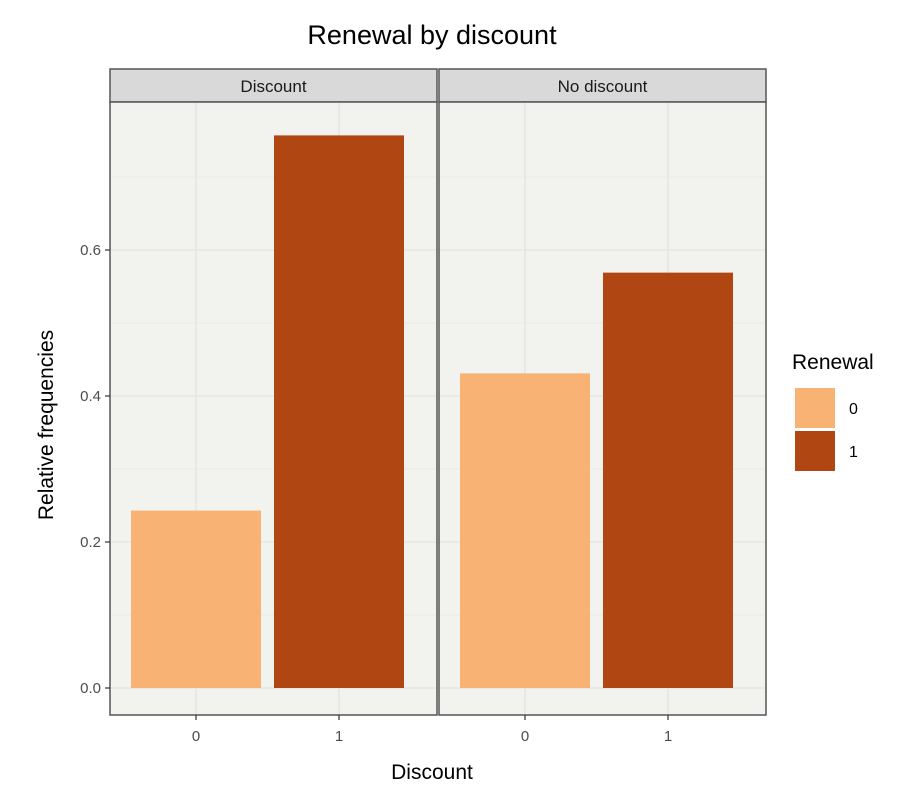  I want to click on facet-strip-label: No discount, so click(603, 86).